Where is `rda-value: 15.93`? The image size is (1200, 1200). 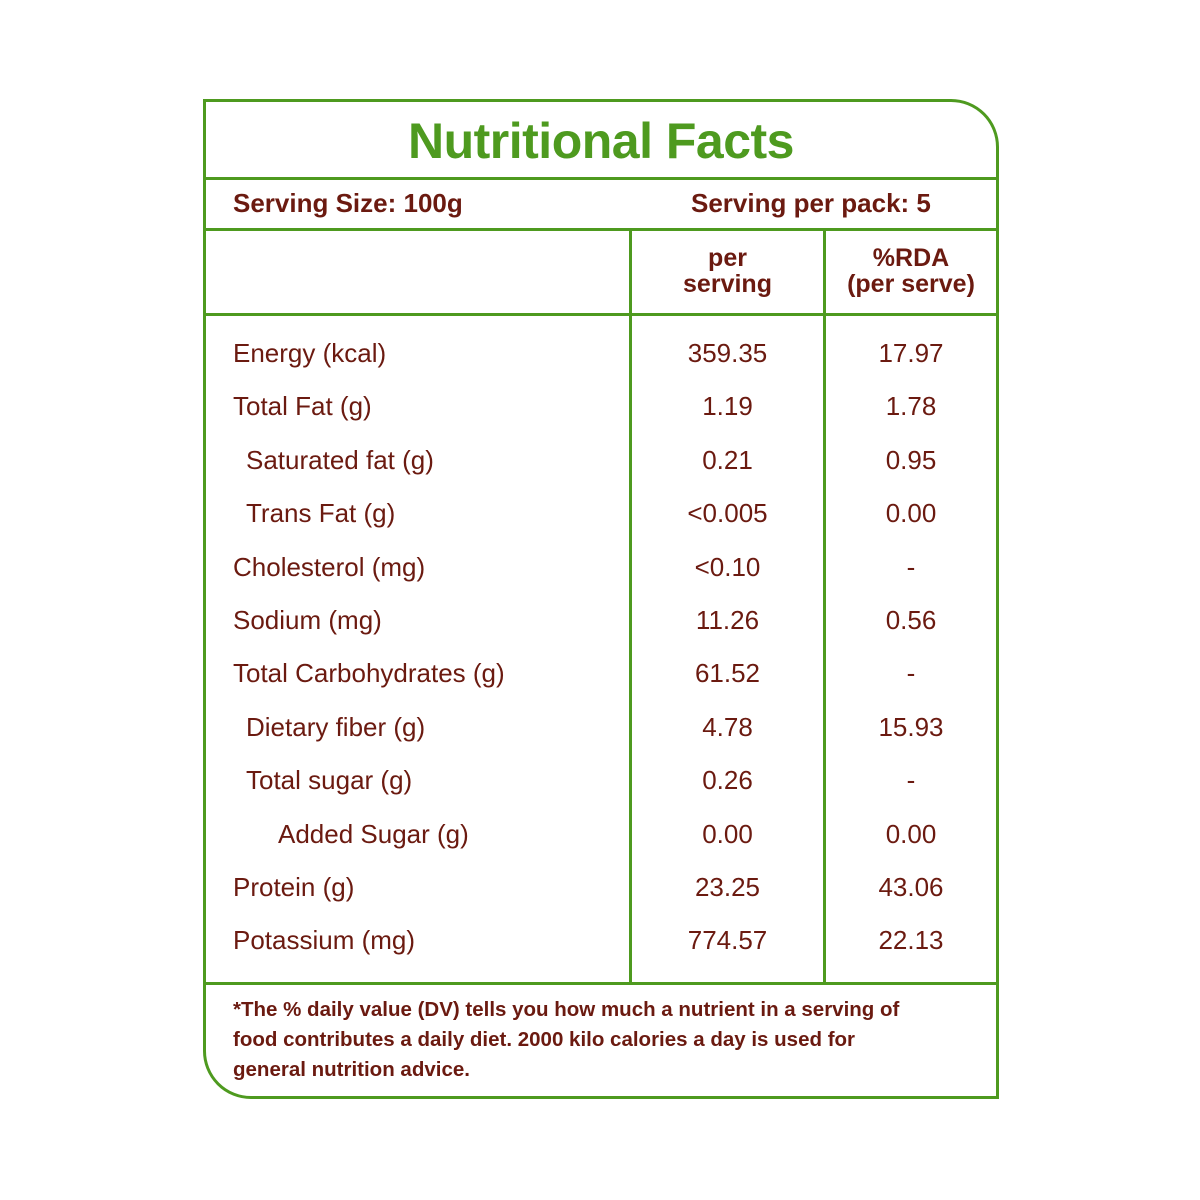 rda-value: 15.93 is located at coordinates (911, 726).